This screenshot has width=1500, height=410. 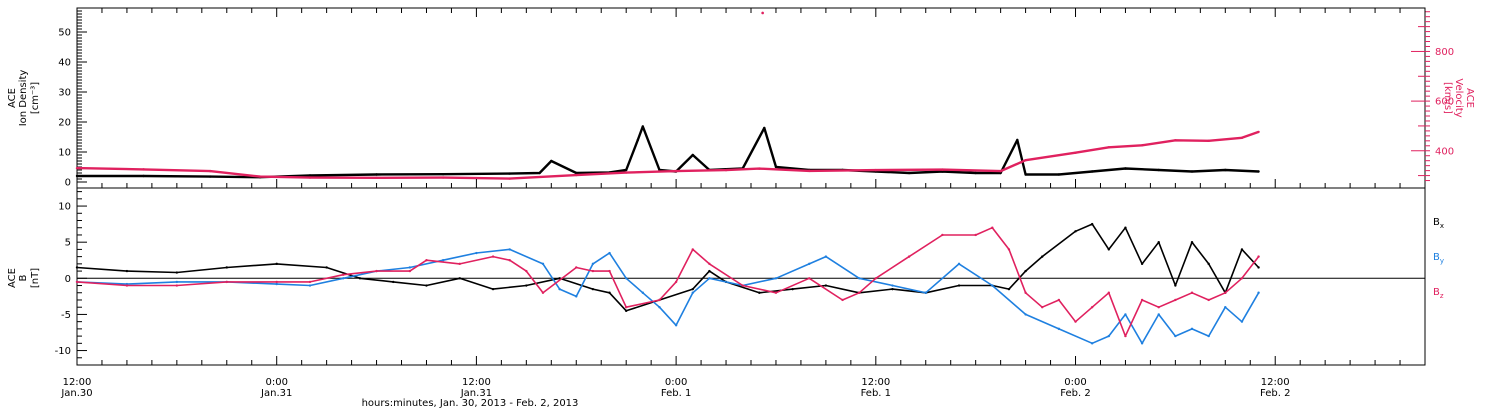 I want to click on velocity-tick-label: 400, so click(x=1444, y=151).